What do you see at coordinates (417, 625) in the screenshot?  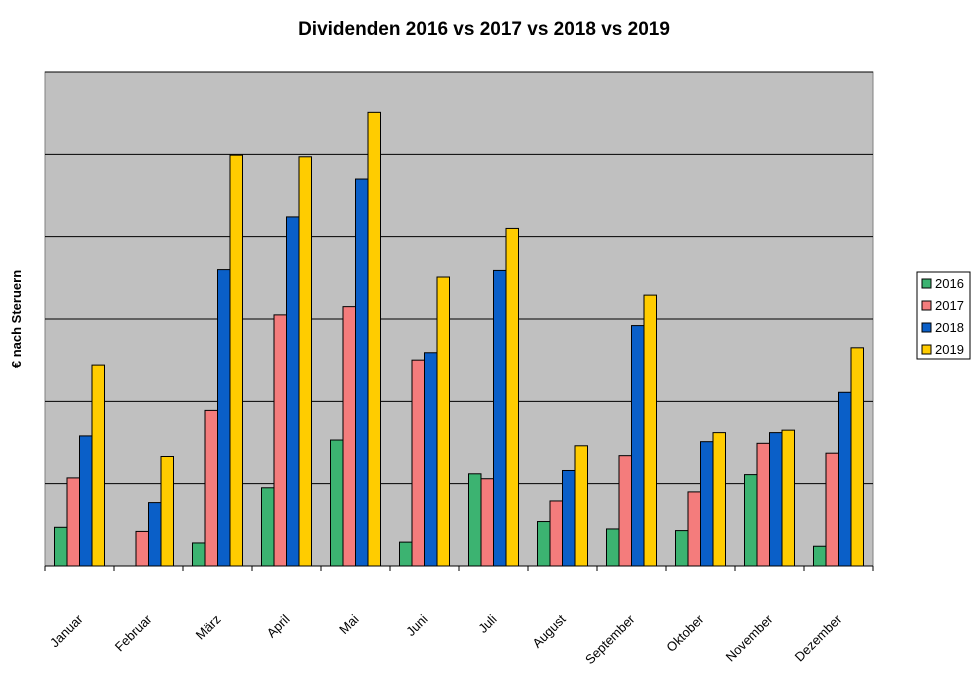 I see `x-tick-label-5: Juni` at bounding box center [417, 625].